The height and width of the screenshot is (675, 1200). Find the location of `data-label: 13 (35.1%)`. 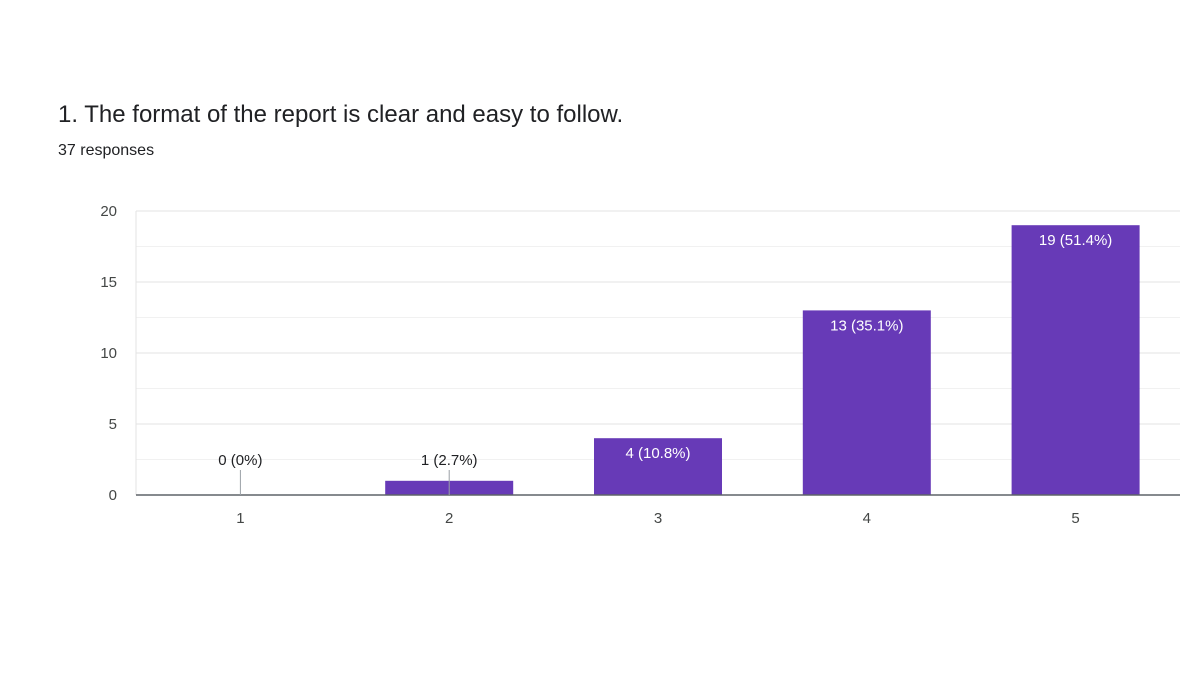

data-label: 13 (35.1%) is located at coordinates (866, 325).